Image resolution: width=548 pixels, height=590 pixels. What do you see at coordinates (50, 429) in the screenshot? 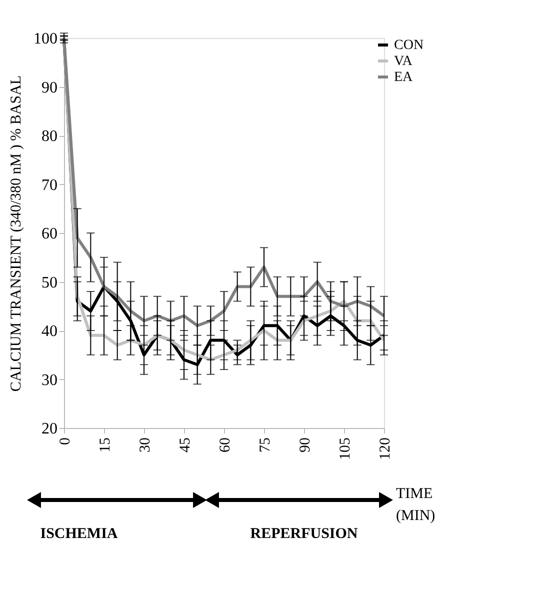
I see `y-tick-label: 20` at bounding box center [50, 429].